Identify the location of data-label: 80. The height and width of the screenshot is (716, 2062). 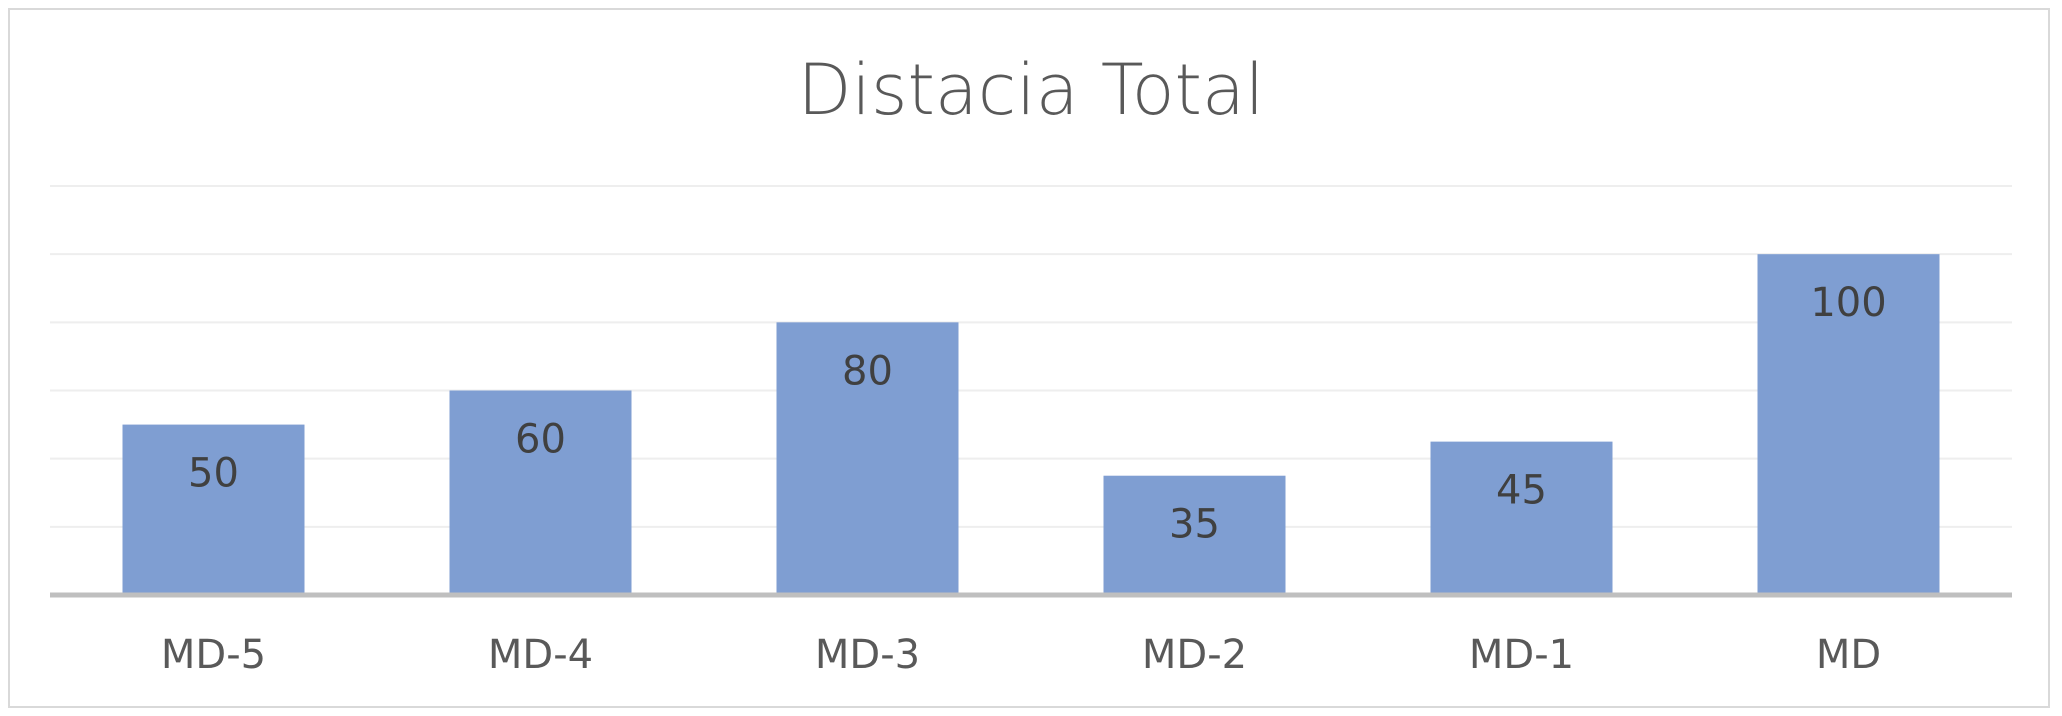
(867, 371).